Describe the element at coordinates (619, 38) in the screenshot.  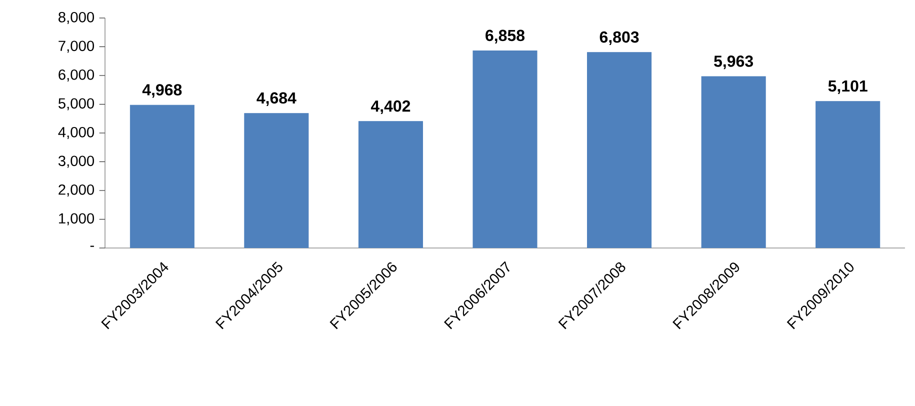
I see `data-label: 6,803` at that location.